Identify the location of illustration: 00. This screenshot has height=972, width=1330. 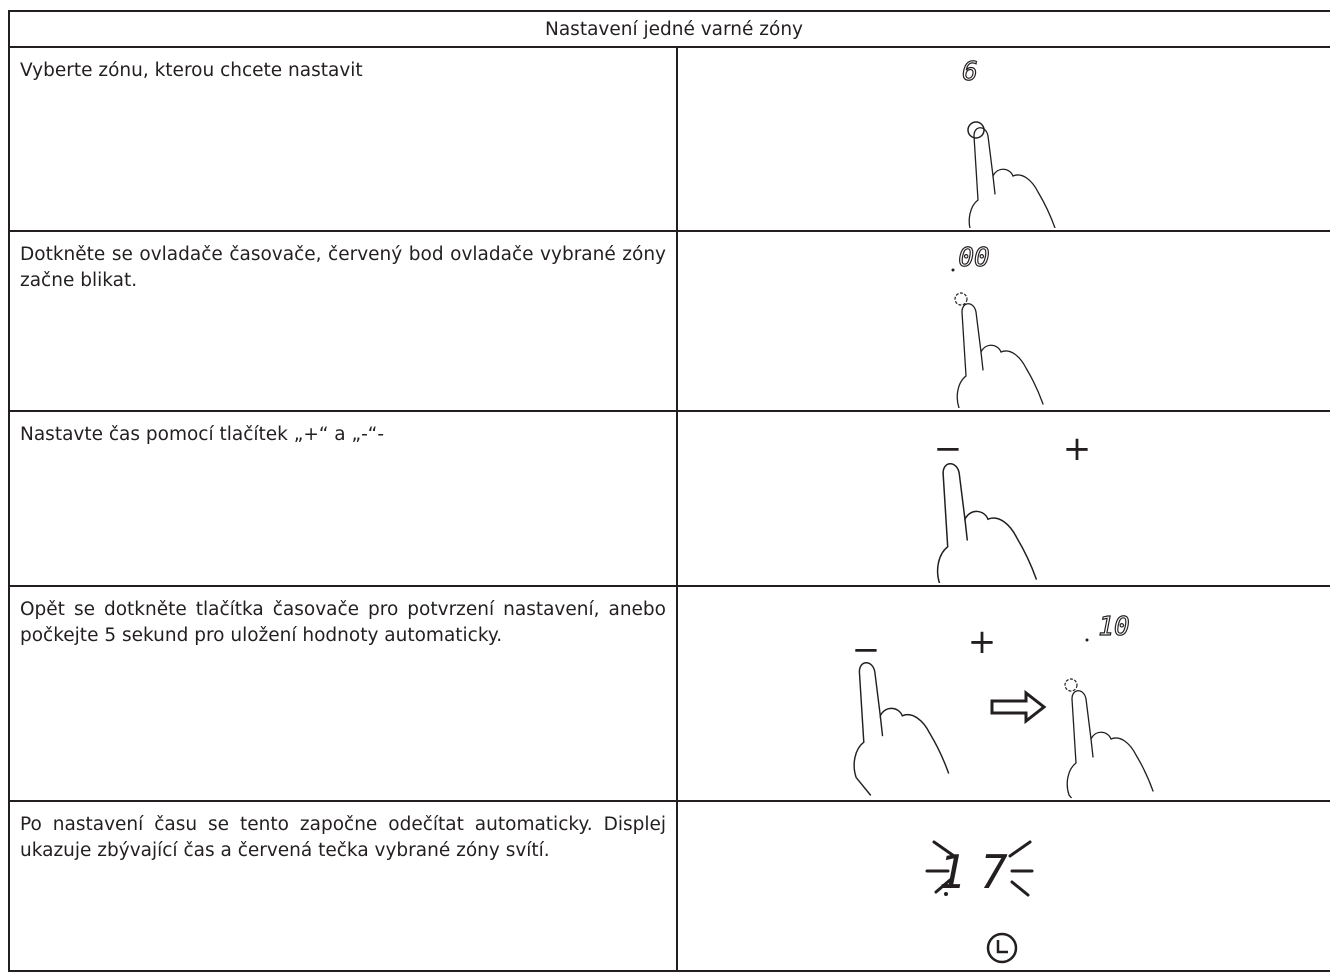
(997, 325).